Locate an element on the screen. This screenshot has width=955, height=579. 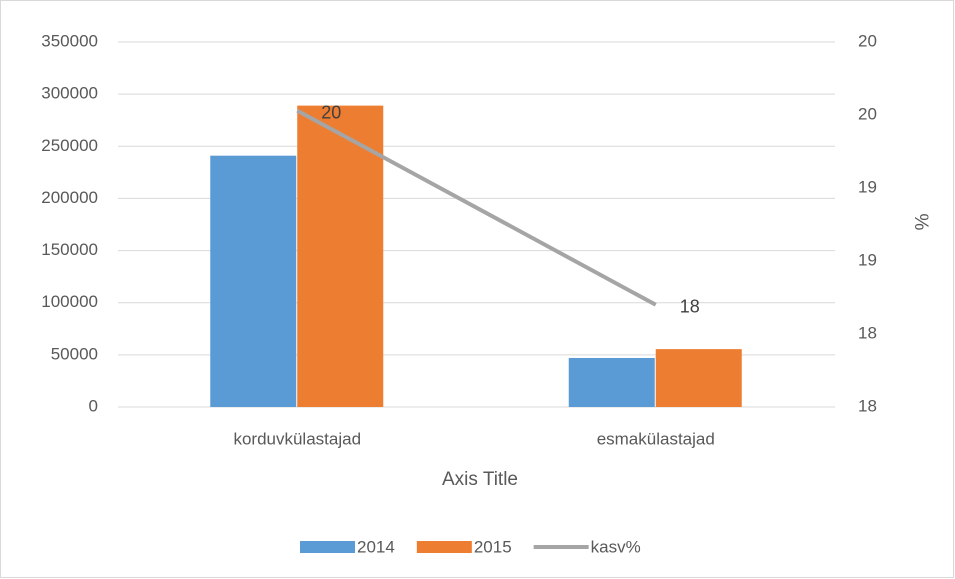
y-tick-label: 200000 is located at coordinates (69, 197).